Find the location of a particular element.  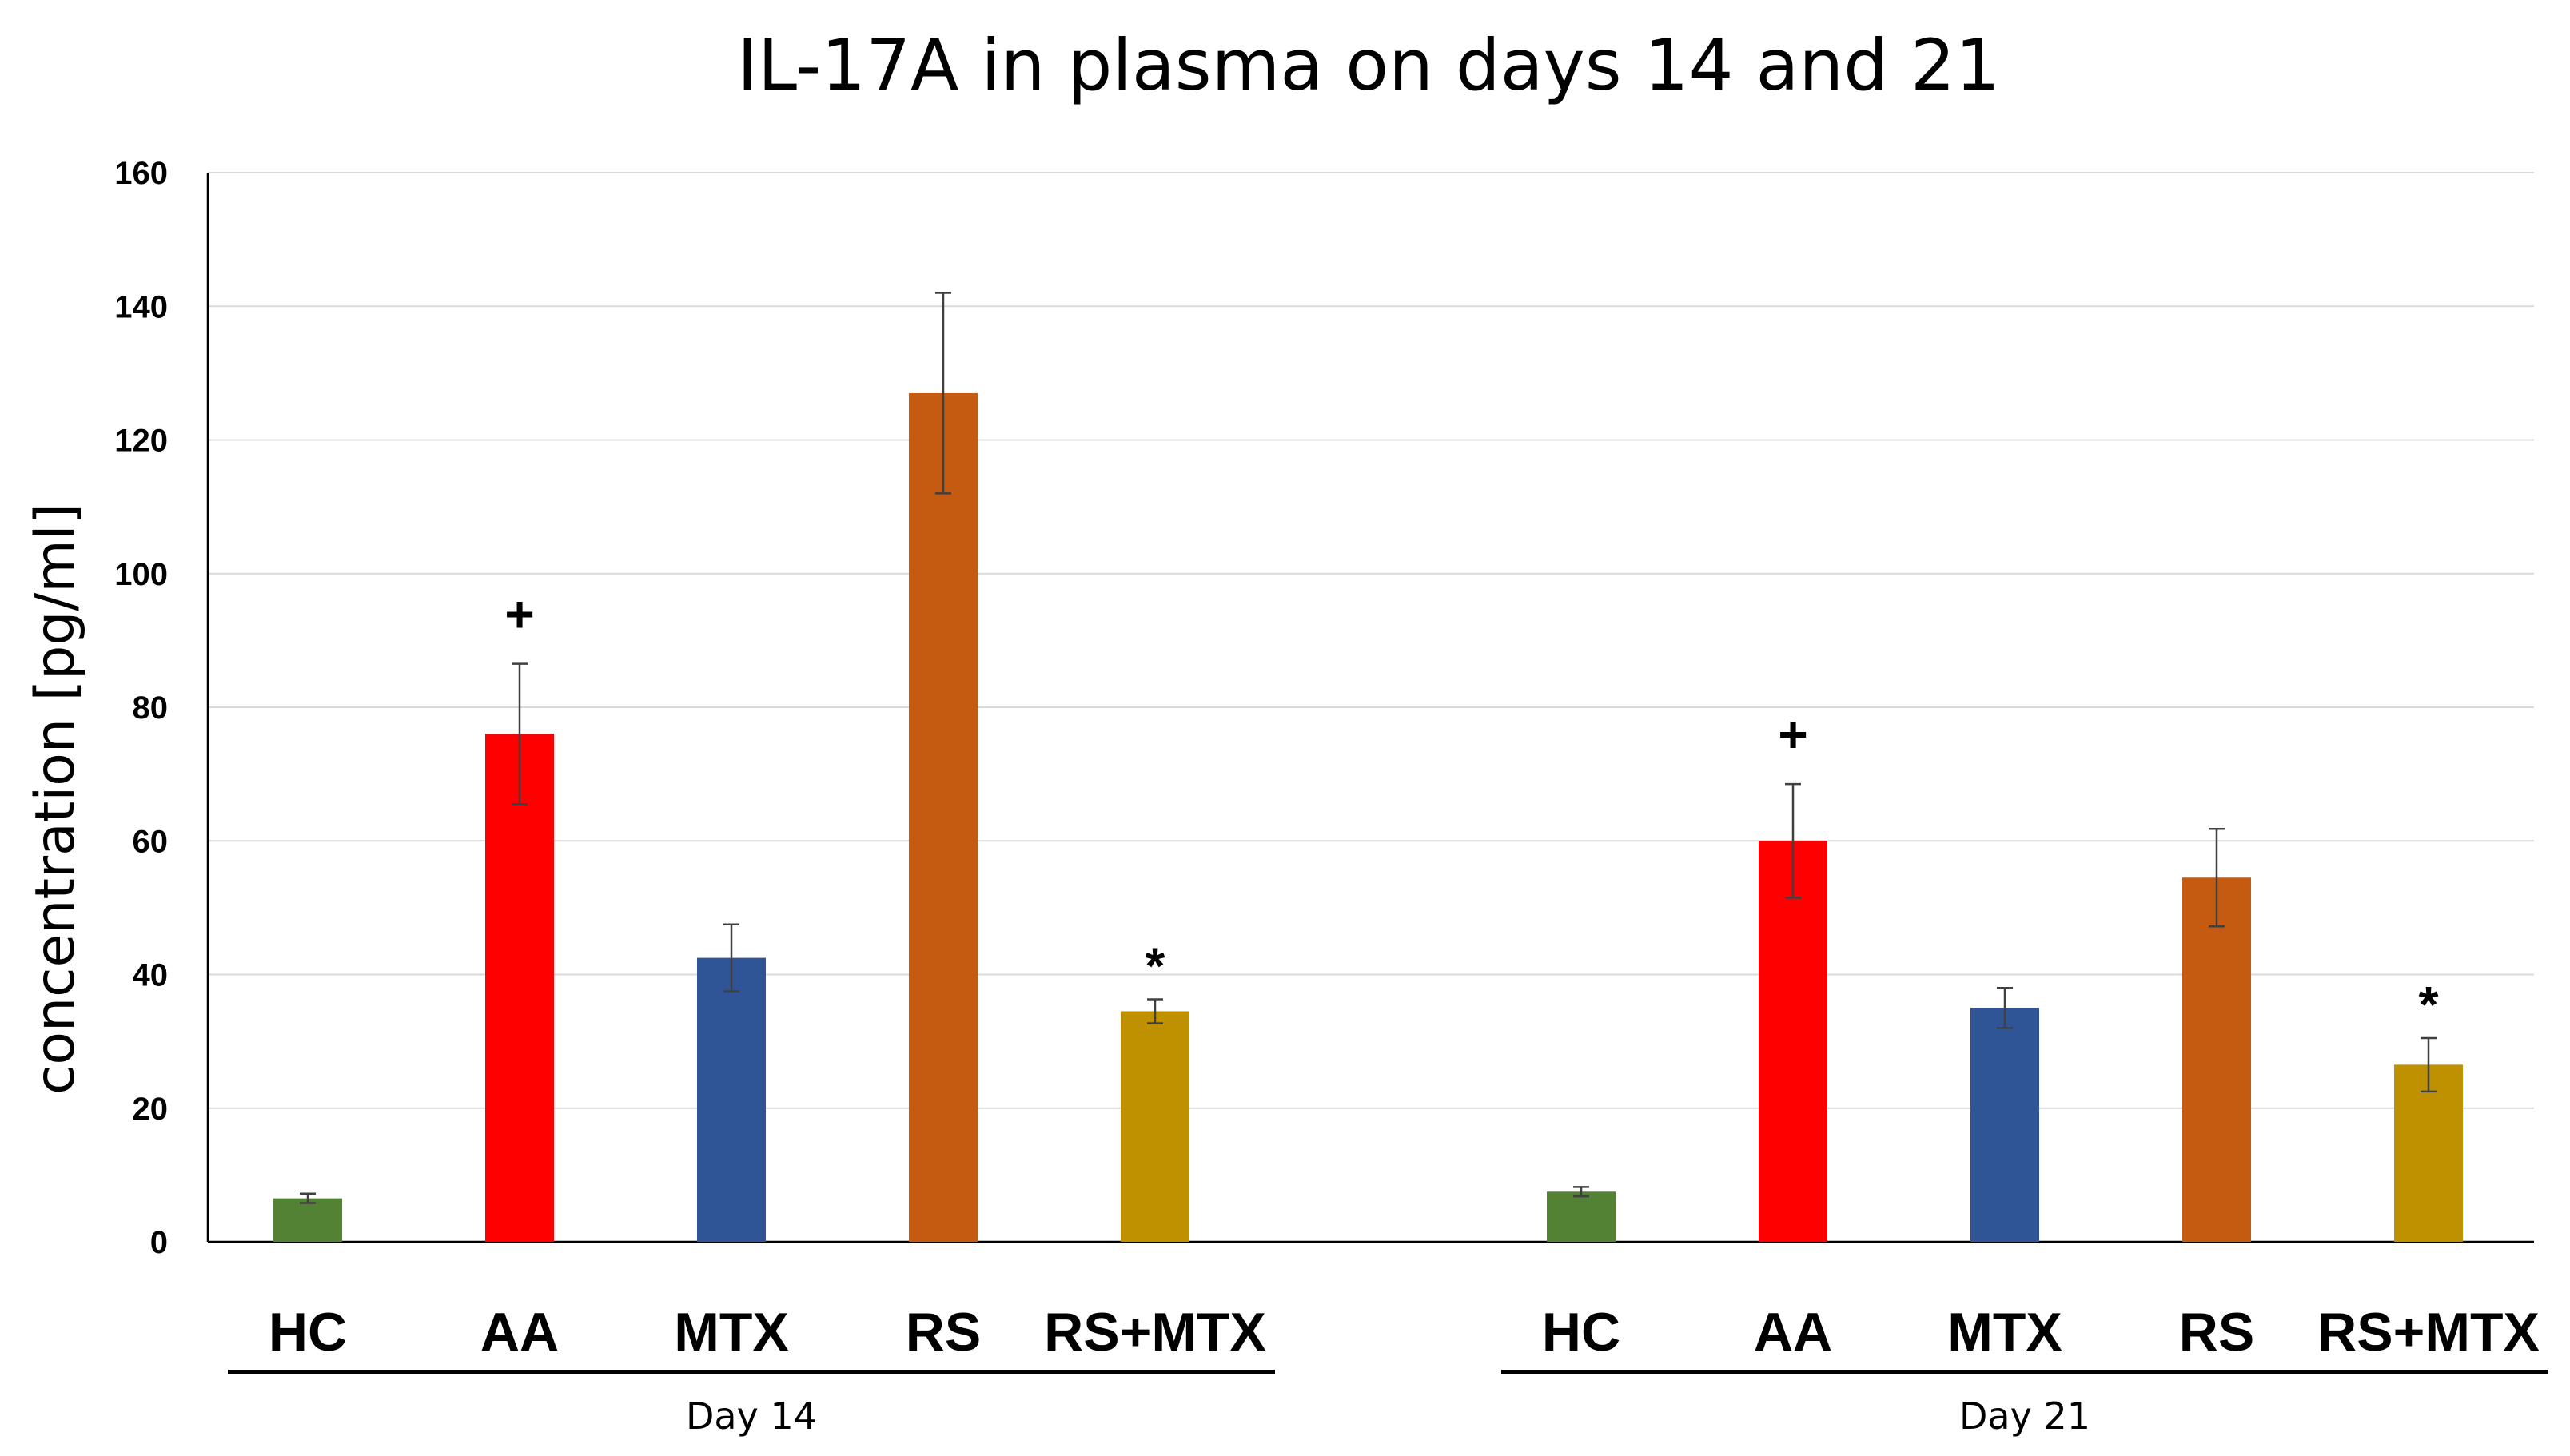

group-label: Day 21 is located at coordinates (2024, 1416).